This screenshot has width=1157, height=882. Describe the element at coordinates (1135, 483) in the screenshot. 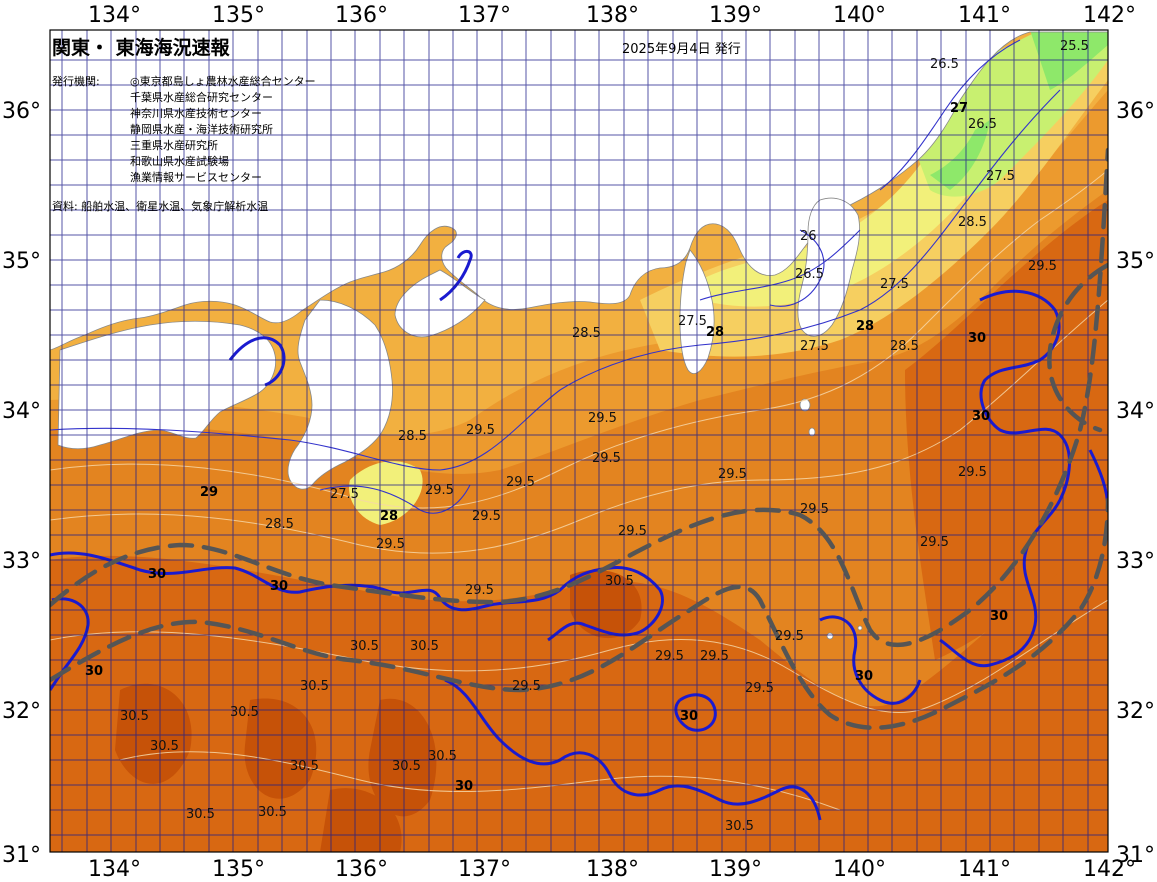

I see `latitude-ticks-right: 36° 35° 34° 33° 32° 31°` at that location.